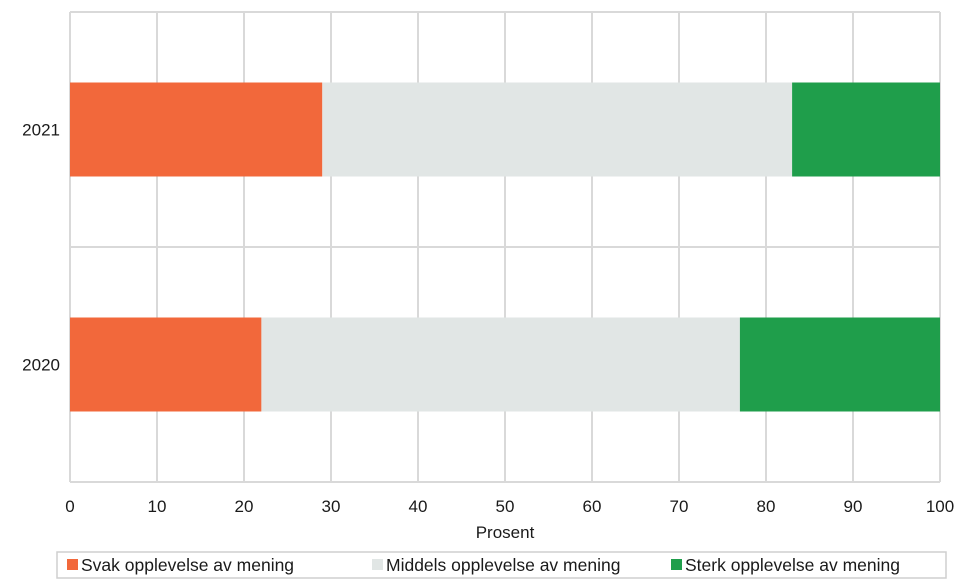 The image size is (957, 580). Describe the element at coordinates (41, 248) in the screenshot. I see `y-axis-labels: 2021 2020` at that location.